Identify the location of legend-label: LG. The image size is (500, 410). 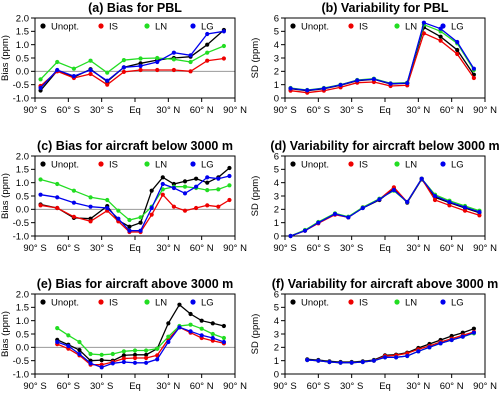
(457, 26).